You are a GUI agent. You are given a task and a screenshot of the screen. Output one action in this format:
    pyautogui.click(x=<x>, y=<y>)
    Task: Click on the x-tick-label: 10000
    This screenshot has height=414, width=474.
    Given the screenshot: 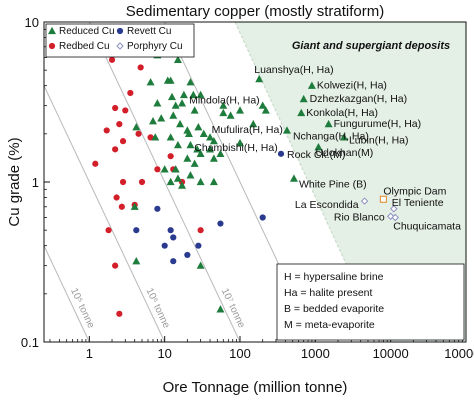 What is the action you would take?
    pyautogui.click(x=391, y=353)
    